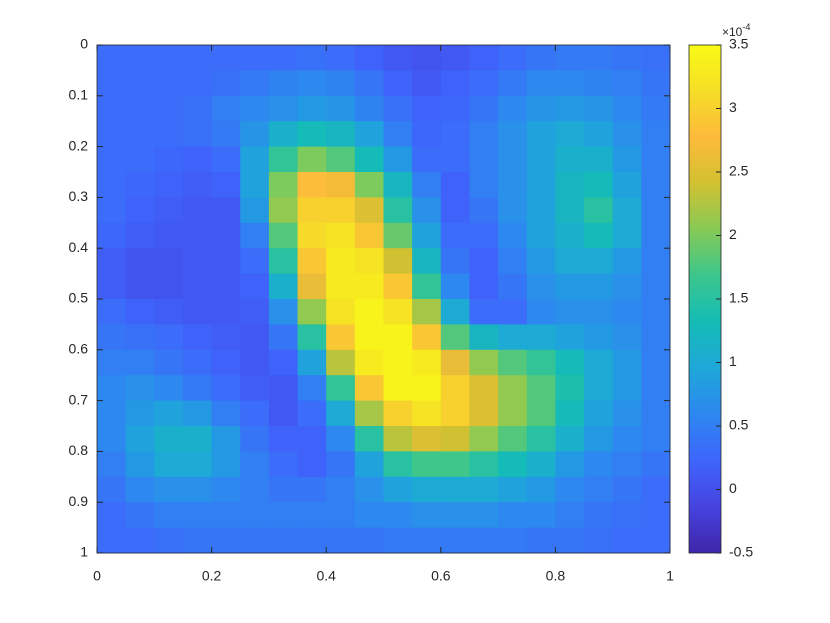  Describe the element at coordinates (739, 44) in the screenshot. I see `colorbar-tick-label: 3.5` at that location.